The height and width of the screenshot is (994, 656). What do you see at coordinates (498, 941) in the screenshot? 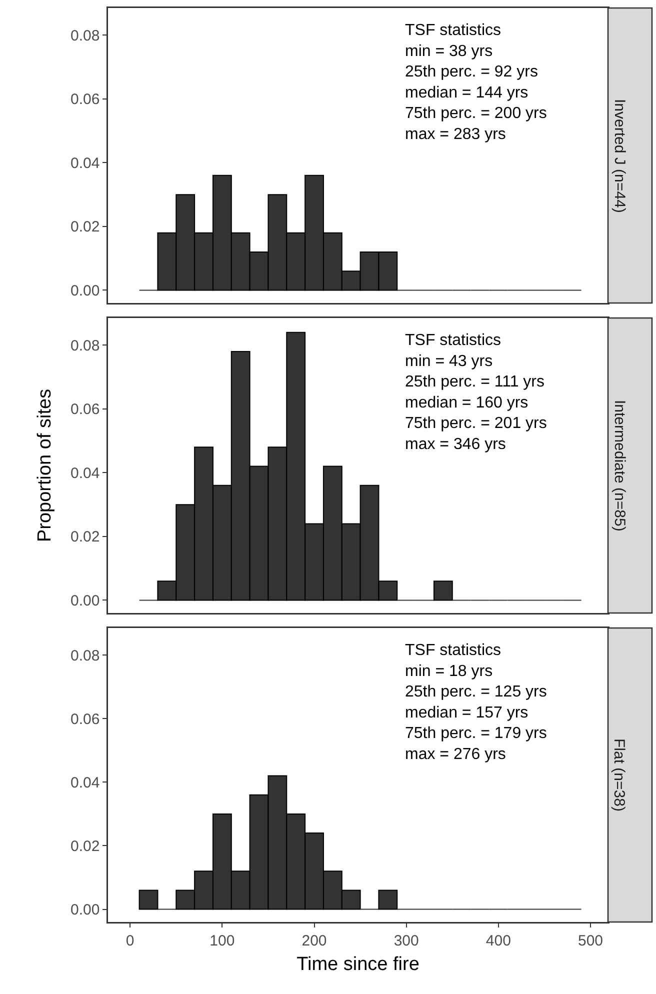
I see `x-tick-label: 400` at bounding box center [498, 941].